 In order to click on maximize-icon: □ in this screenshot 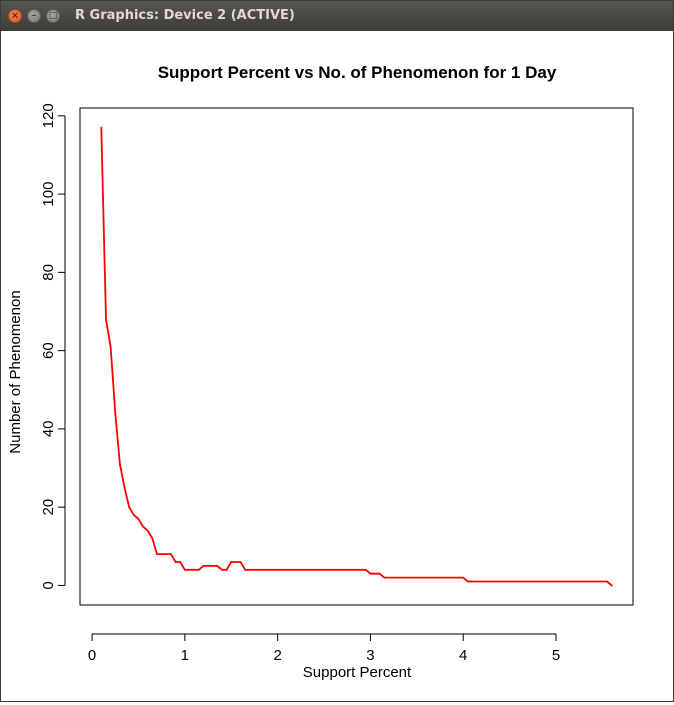, I will do `click(53, 16)`.